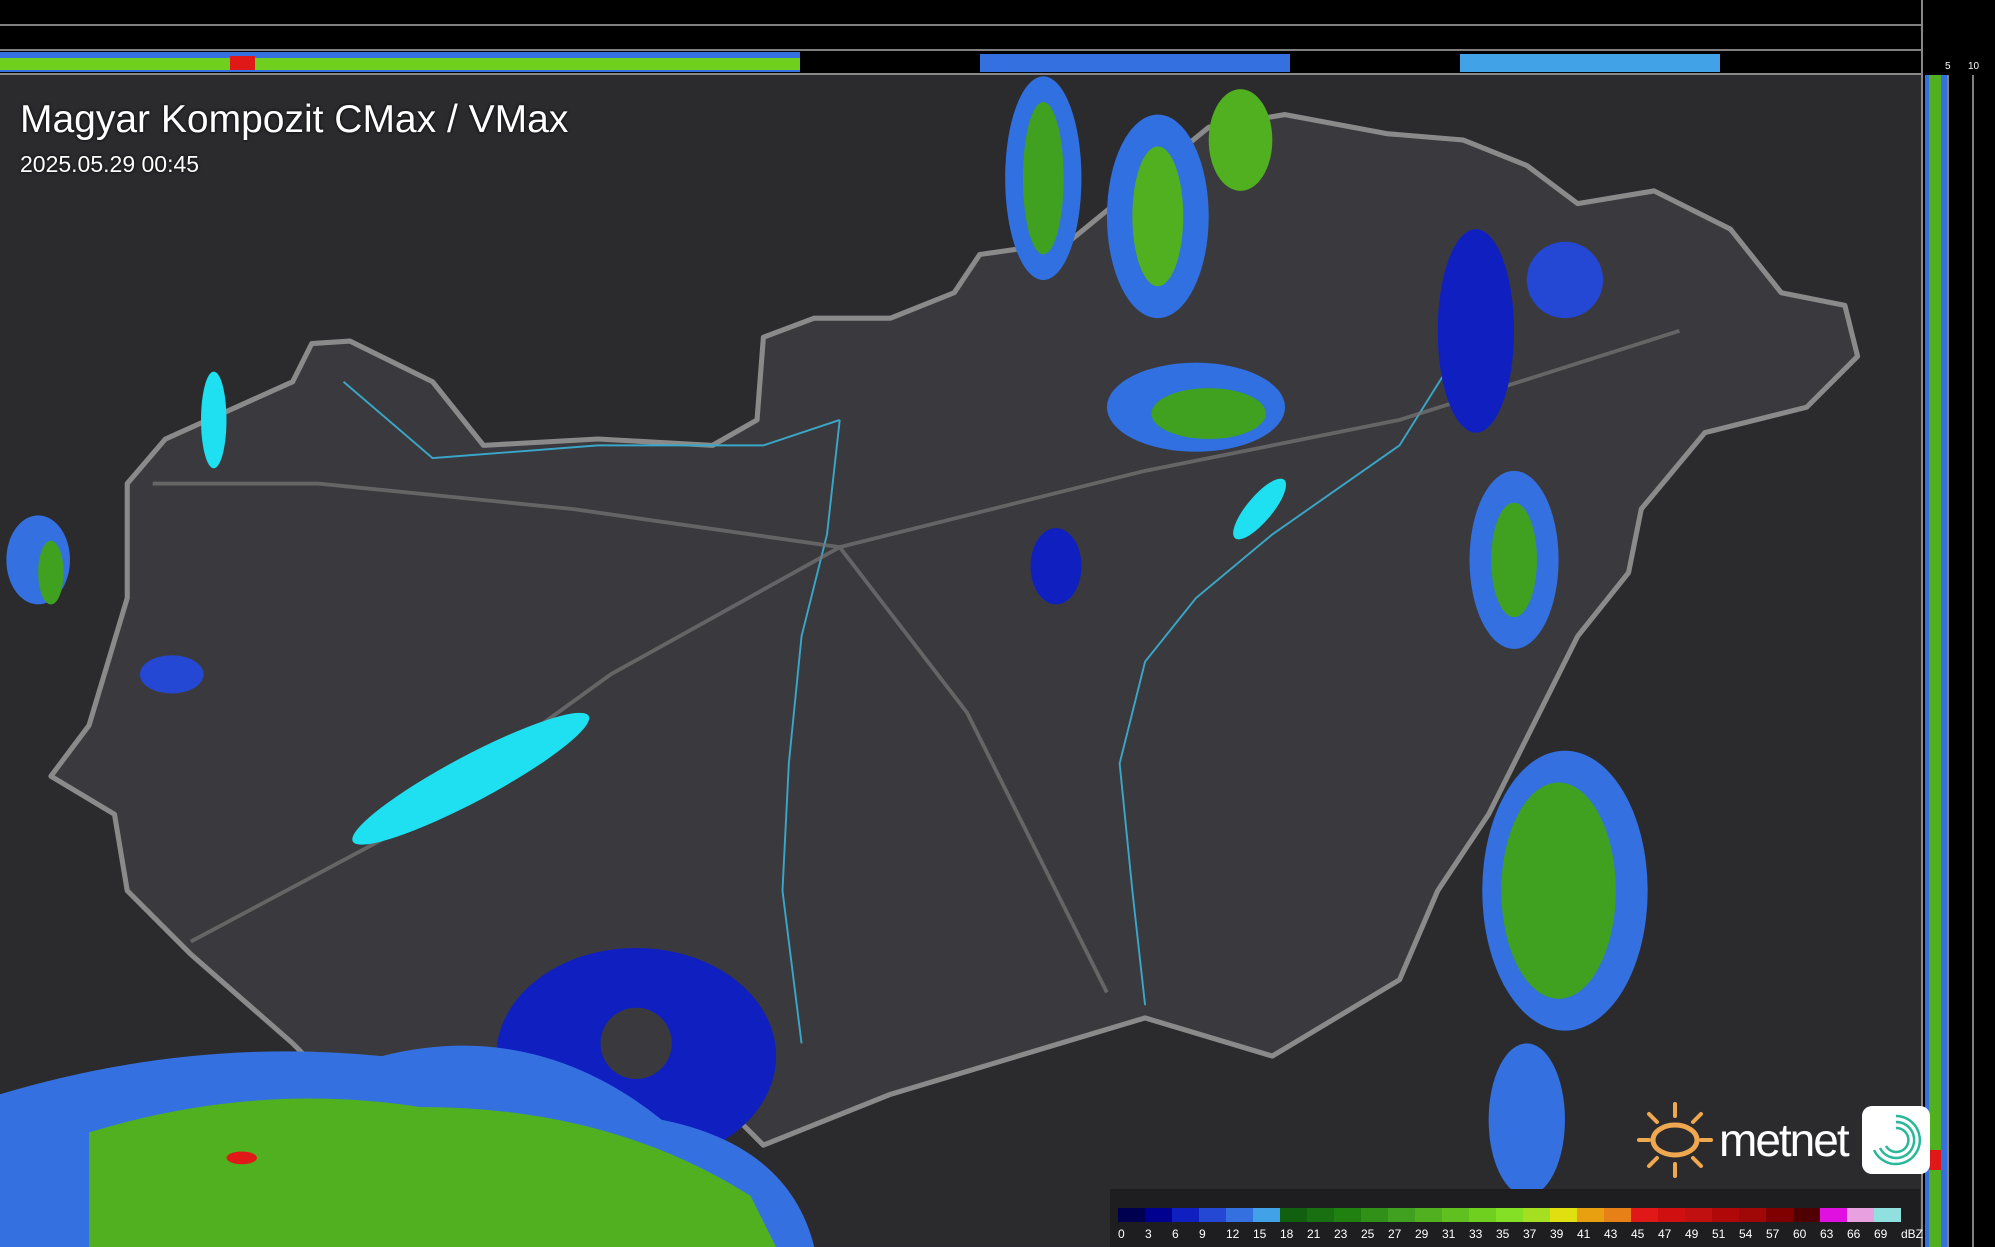 The height and width of the screenshot is (1247, 1995). What do you see at coordinates (1827, 1234) in the screenshot?
I see `legend-label: 63` at bounding box center [1827, 1234].